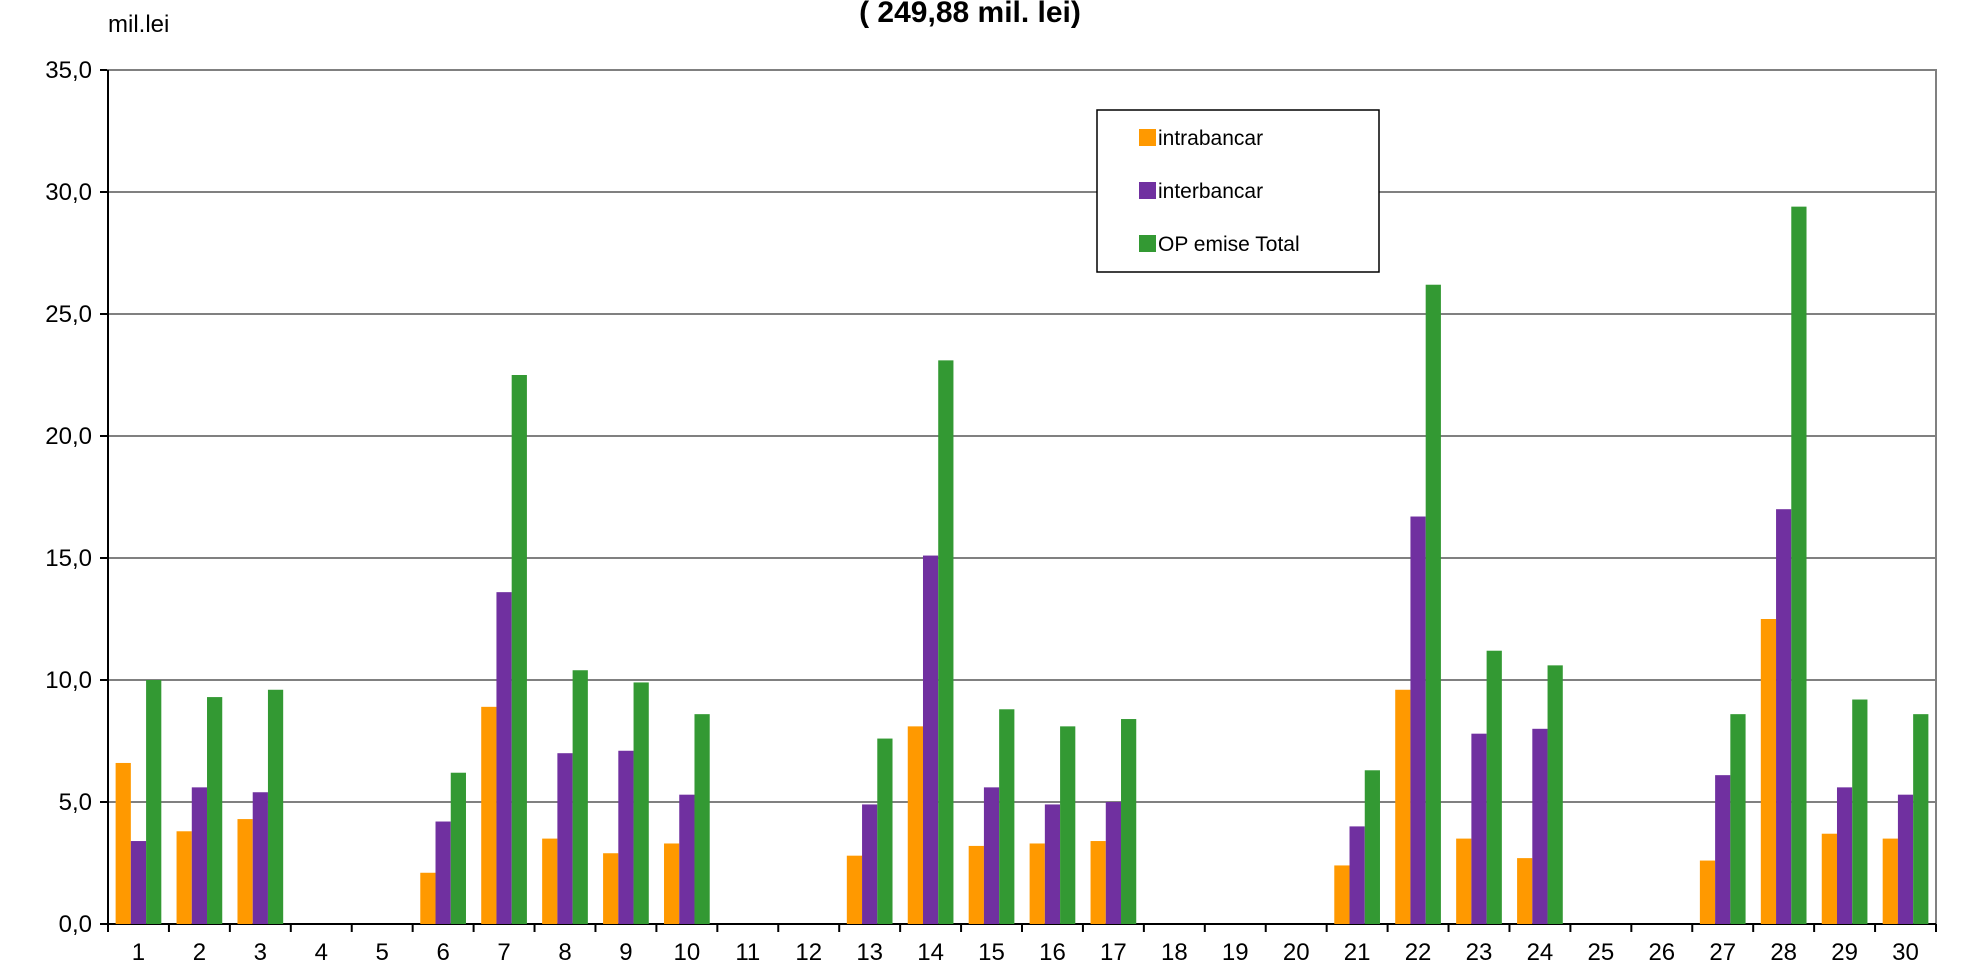 This screenshot has height=972, width=1963. I want to click on x-tick-label: 18, so click(1174, 952).